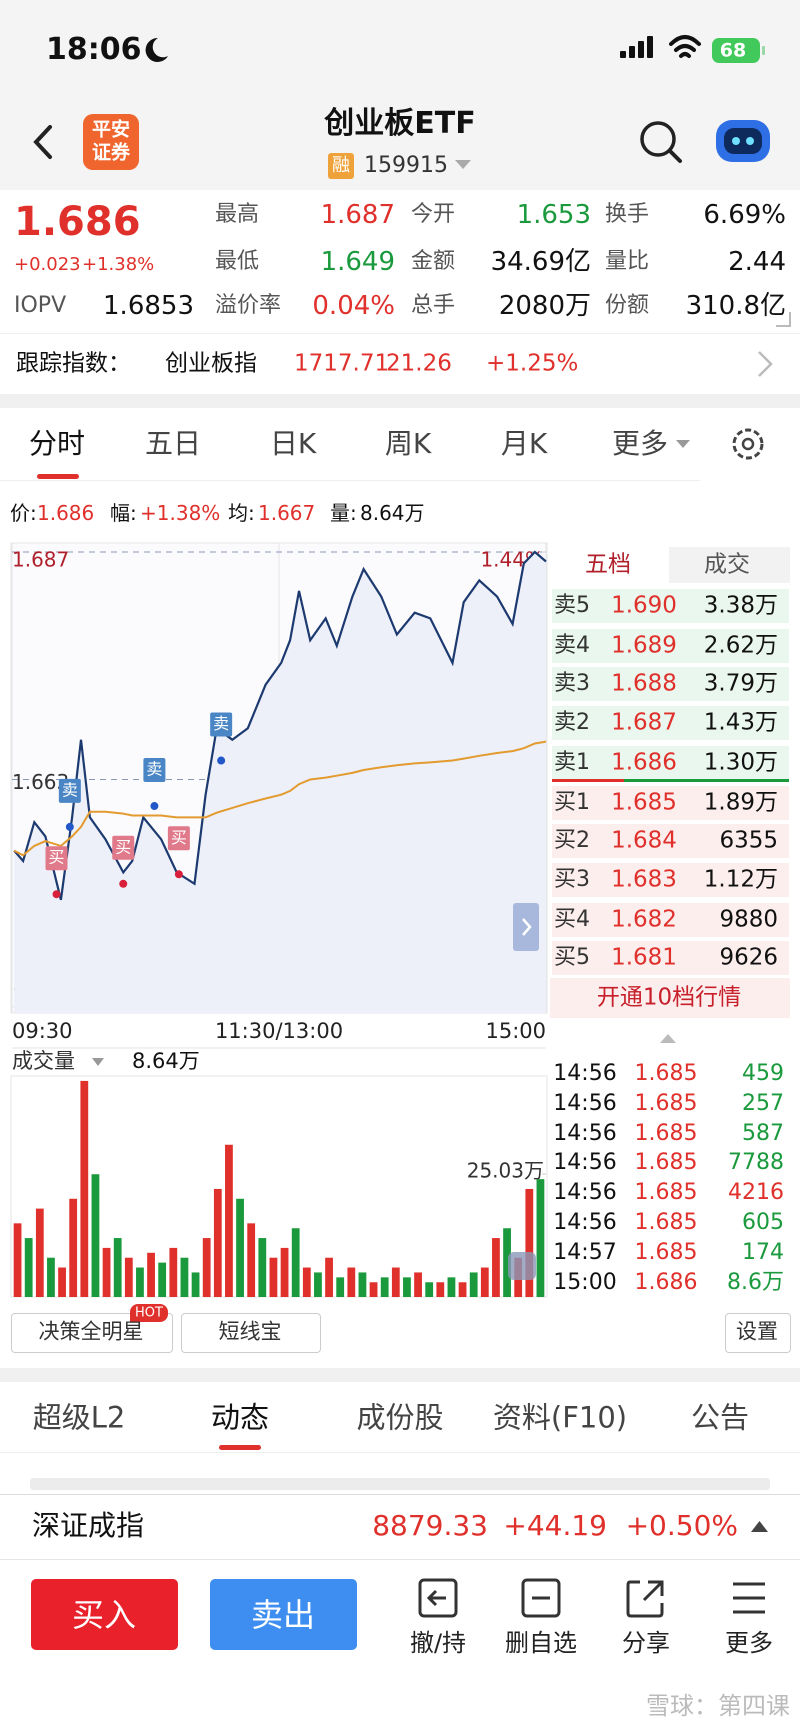 The width and height of the screenshot is (800, 1731). Describe the element at coordinates (400, 1375) in the screenshot. I see `separator` at that location.